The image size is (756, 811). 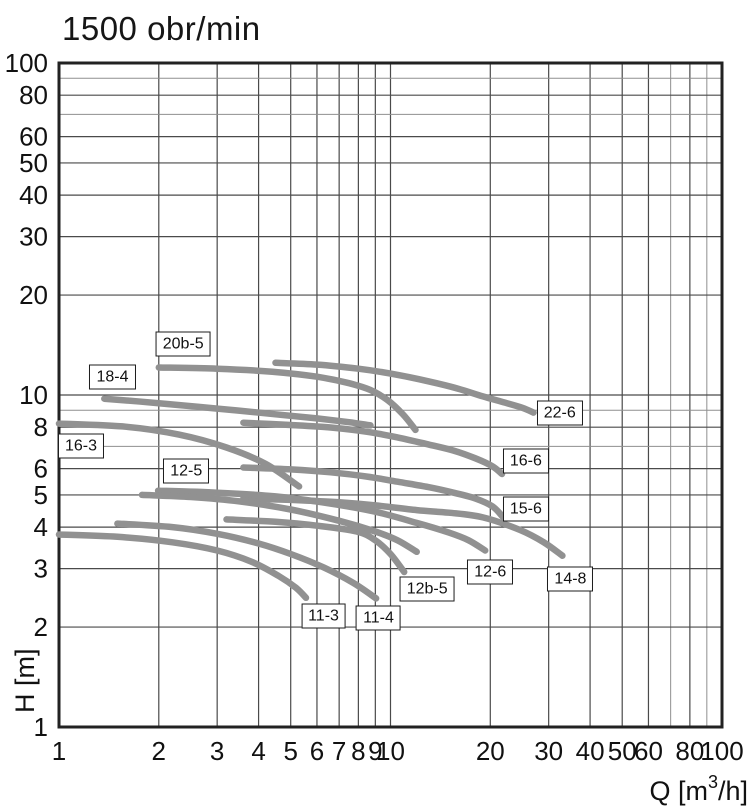 What do you see at coordinates (559, 413) in the screenshot?
I see `curve-label-22-6: 22-6` at bounding box center [559, 413].